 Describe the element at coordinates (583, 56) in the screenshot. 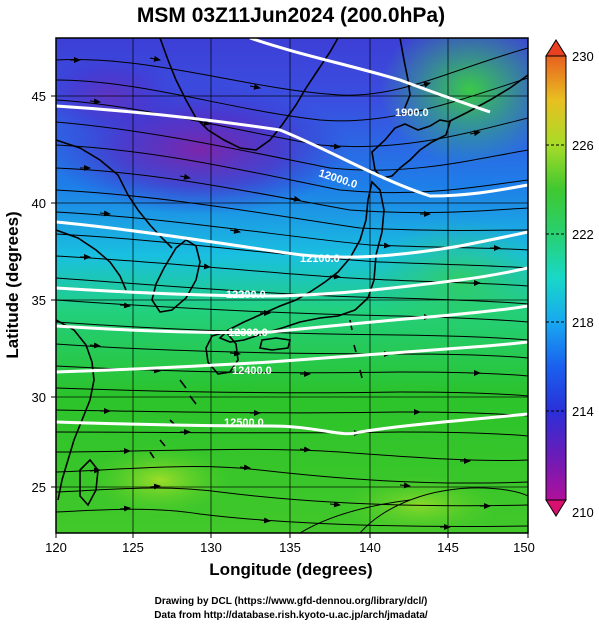

I see `colorbar-tick: 230` at that location.